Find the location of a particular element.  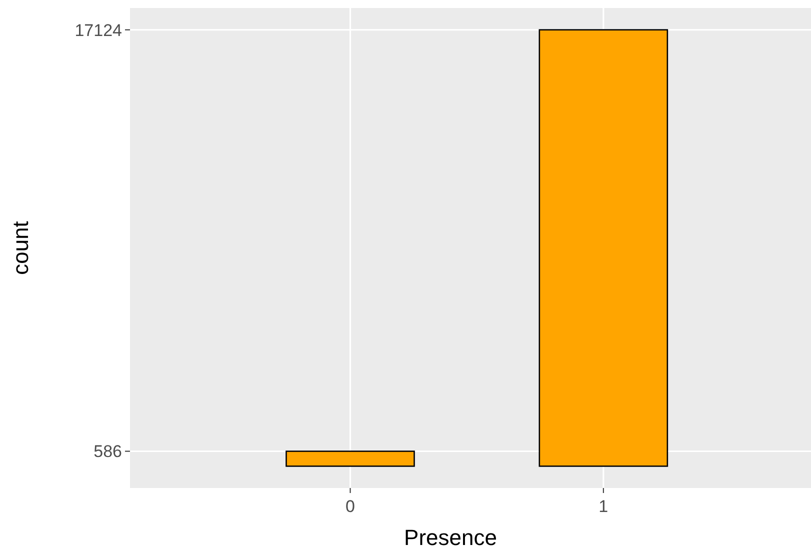

y-axis-title: count is located at coordinates (20, 248).